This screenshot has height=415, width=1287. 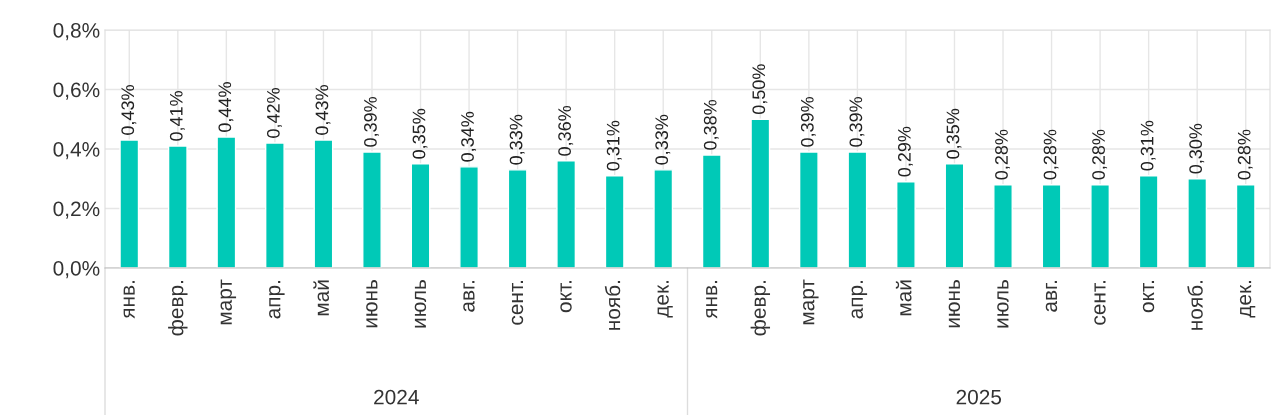 I want to click on data-label: 0,44%, so click(x=226, y=107).